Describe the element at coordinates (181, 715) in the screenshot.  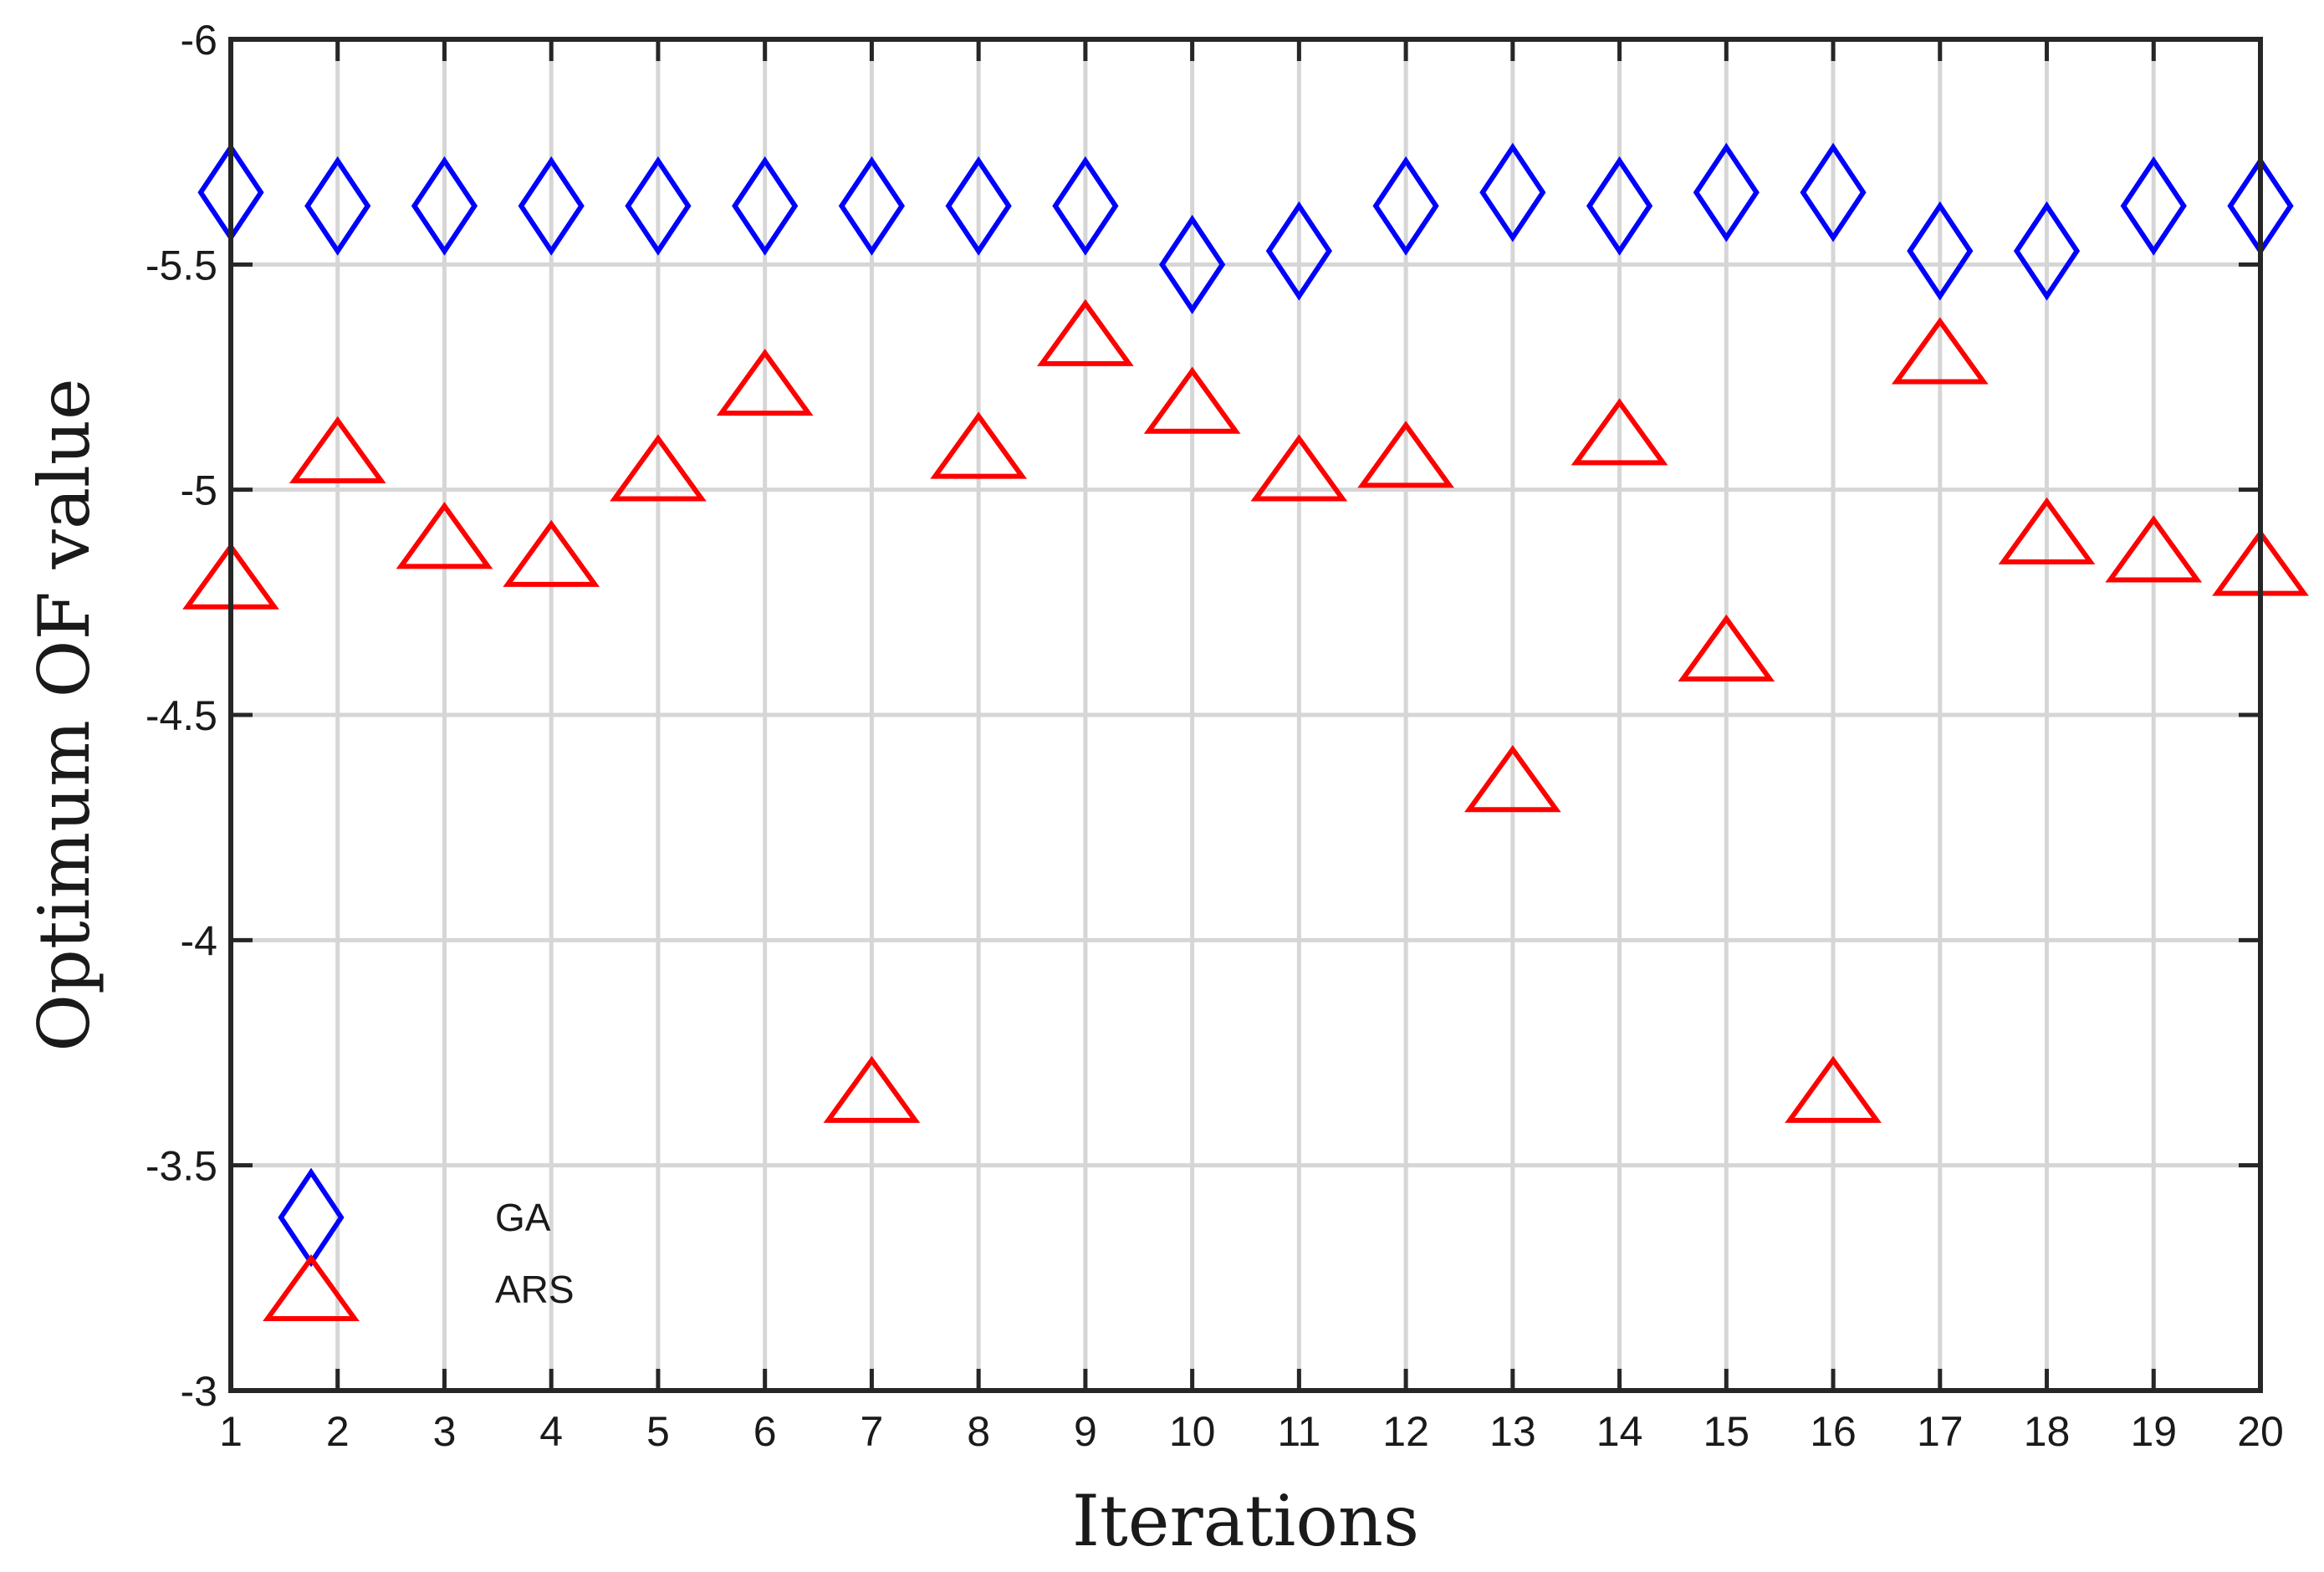
I see `y-tick-label: -4.5` at that location.